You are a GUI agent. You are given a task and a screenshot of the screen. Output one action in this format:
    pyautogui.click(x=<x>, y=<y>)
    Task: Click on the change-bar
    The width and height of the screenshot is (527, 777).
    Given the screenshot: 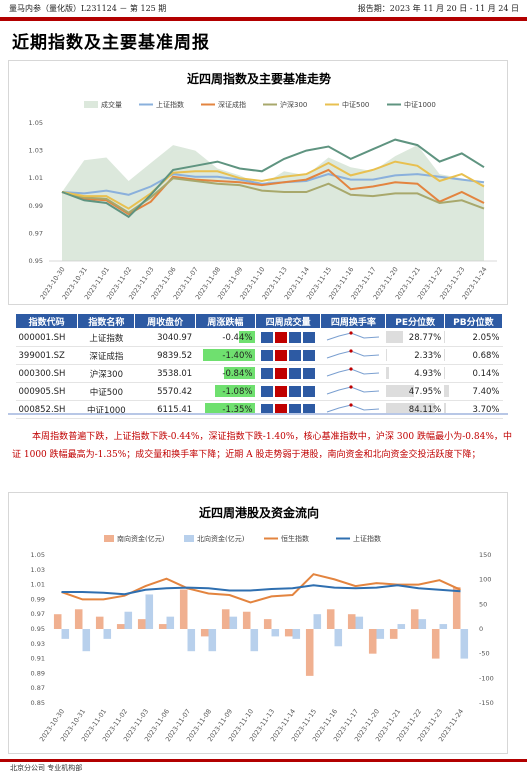 What is the action you would take?
    pyautogui.click(x=229, y=355)
    